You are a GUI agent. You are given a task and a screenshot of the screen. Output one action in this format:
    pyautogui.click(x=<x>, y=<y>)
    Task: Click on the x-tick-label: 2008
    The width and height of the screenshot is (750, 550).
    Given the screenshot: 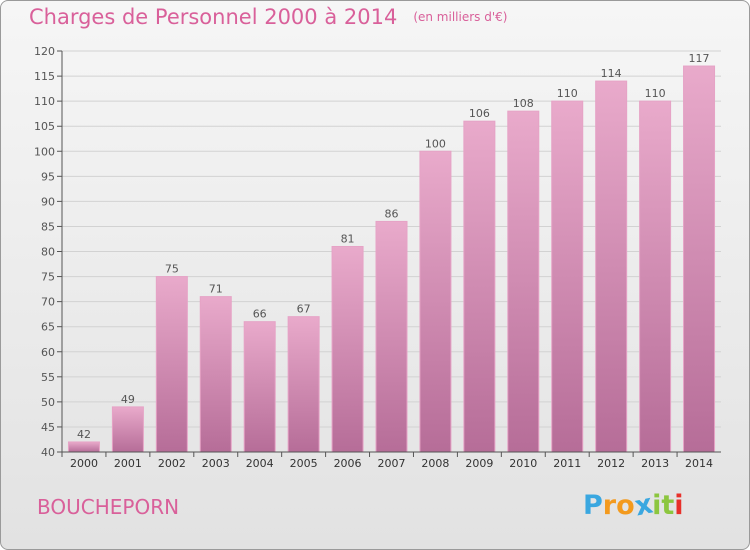 What is the action you would take?
    pyautogui.click(x=435, y=463)
    